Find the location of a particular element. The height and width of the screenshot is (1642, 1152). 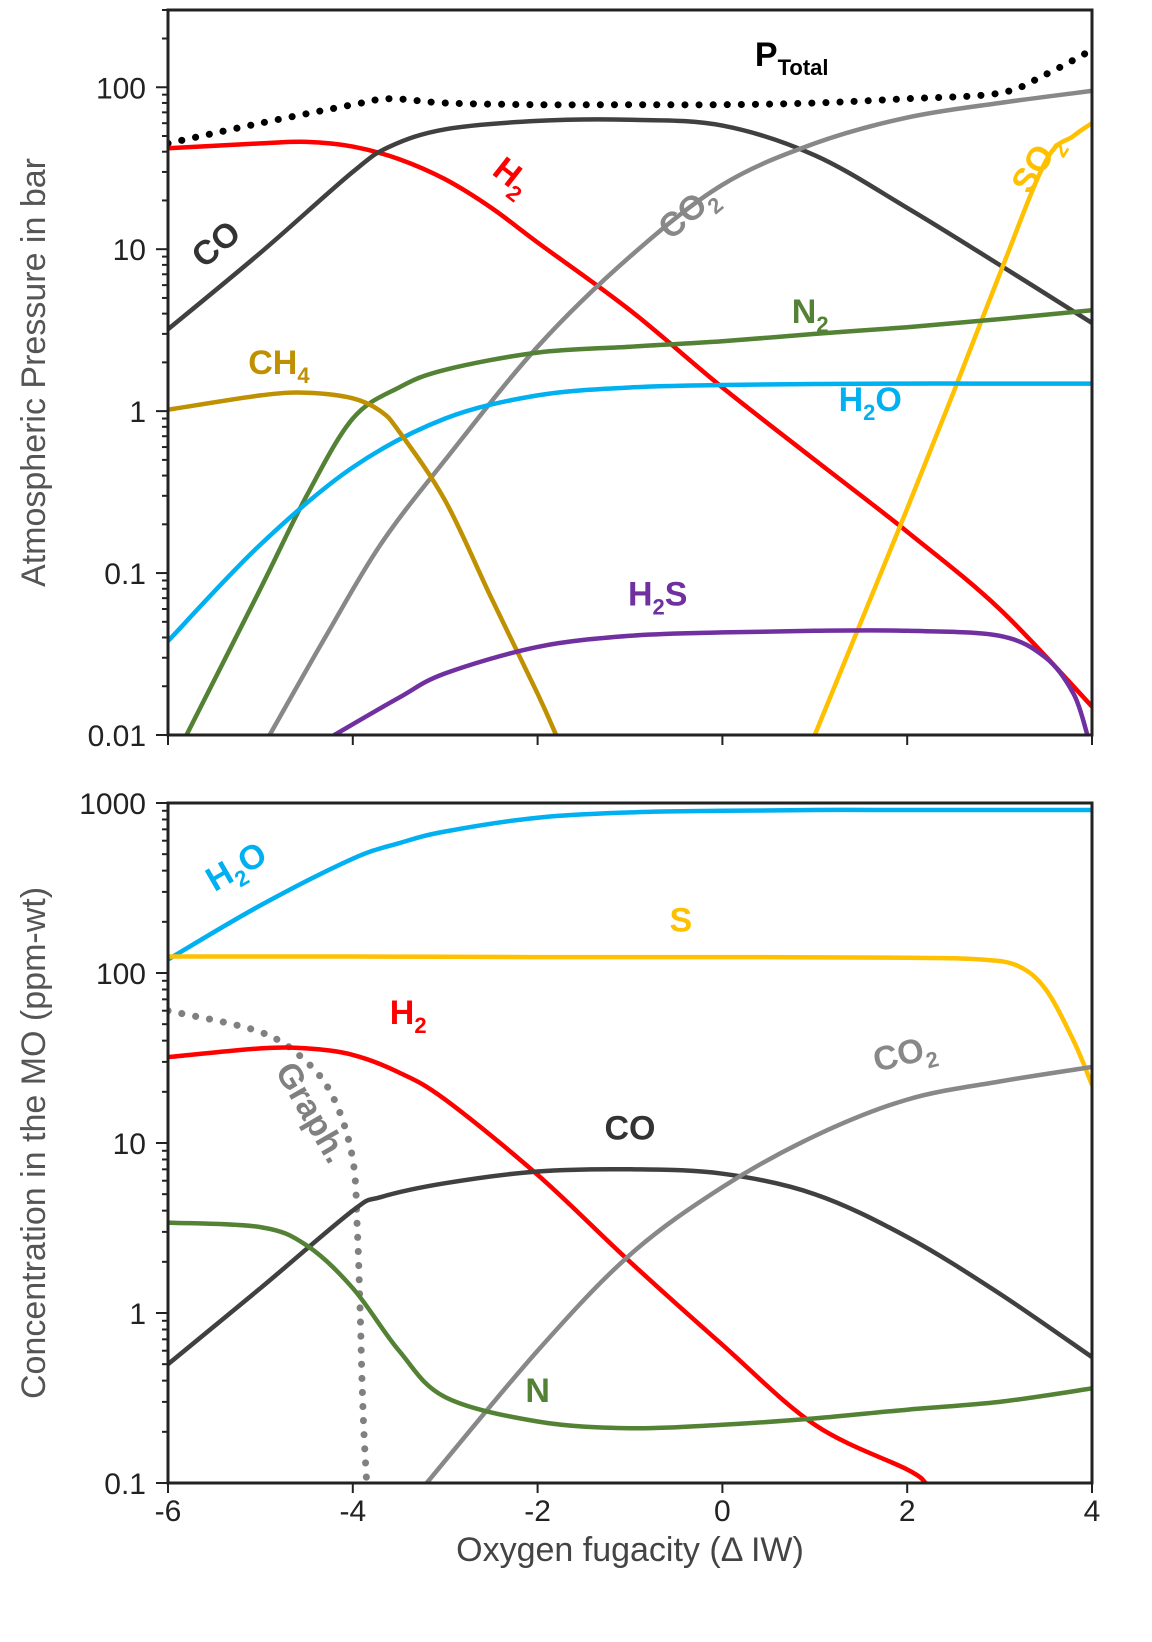

series-line-n is located at coordinates (630, 1325).